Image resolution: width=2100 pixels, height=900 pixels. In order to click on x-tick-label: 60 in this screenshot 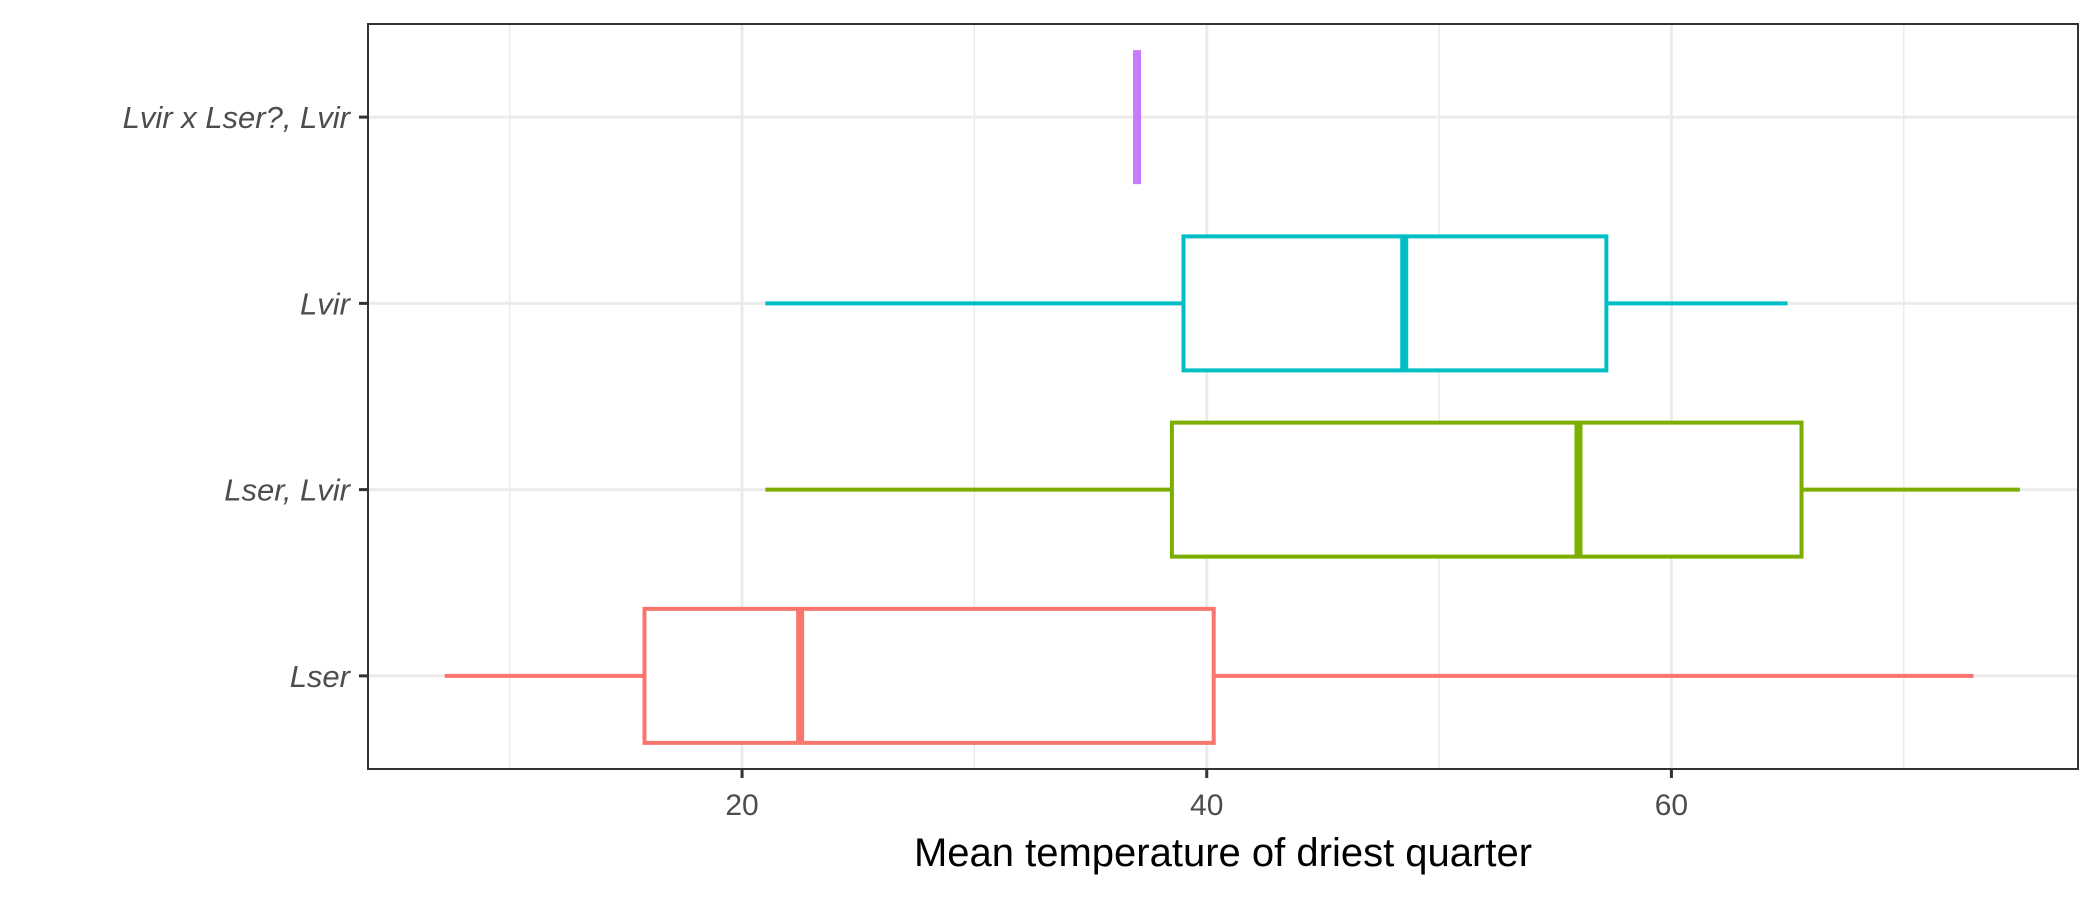, I will do `click(1671, 805)`.